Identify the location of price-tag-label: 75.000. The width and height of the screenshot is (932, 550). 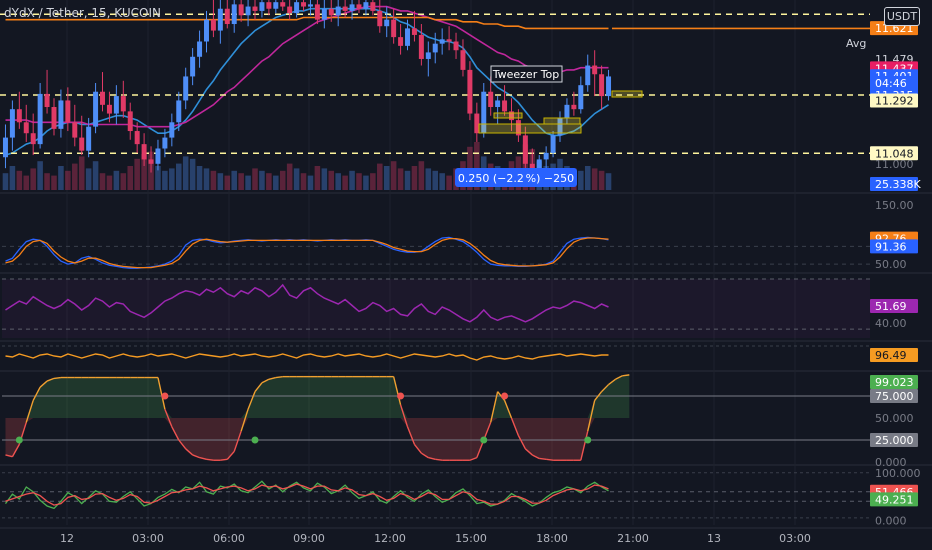
(894, 396).